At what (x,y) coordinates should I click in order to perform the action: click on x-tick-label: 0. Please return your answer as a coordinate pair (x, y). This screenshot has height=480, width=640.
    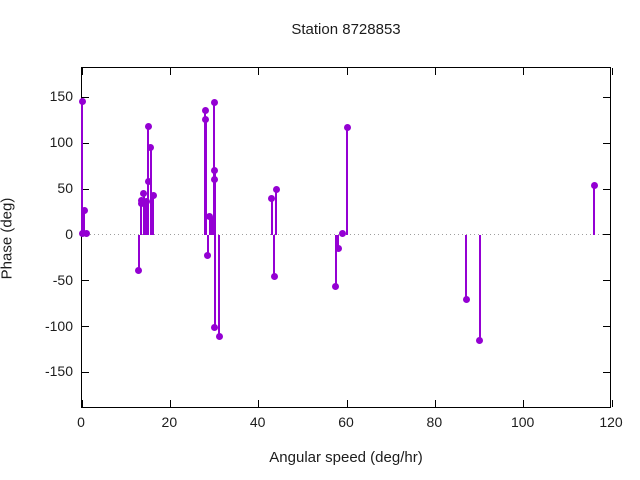
    Looking at the image, I should click on (81, 422).